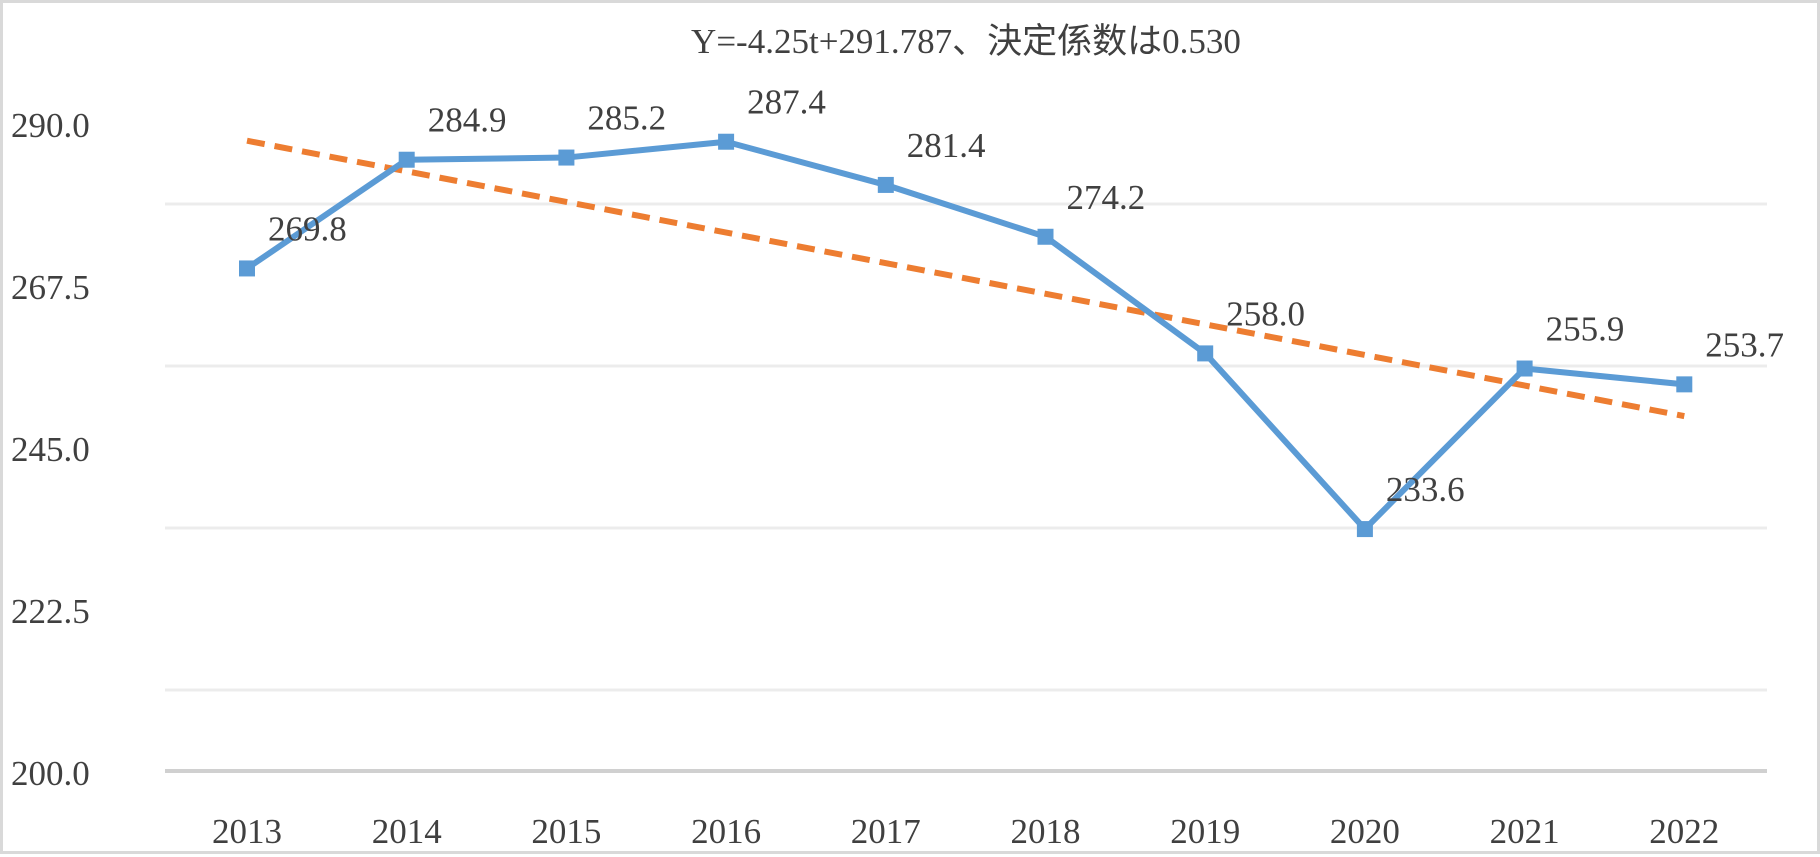 The image size is (1820, 857). I want to click on y-tick-label: 222.5, so click(50, 611).